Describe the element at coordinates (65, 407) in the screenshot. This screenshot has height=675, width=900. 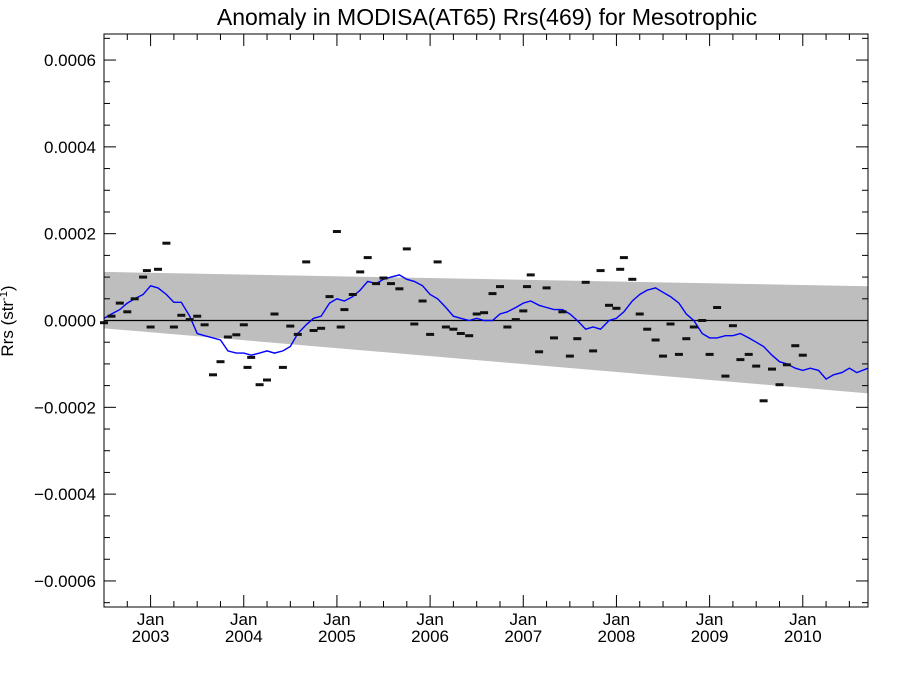
I see `y-tick-label: −0.0002` at that location.